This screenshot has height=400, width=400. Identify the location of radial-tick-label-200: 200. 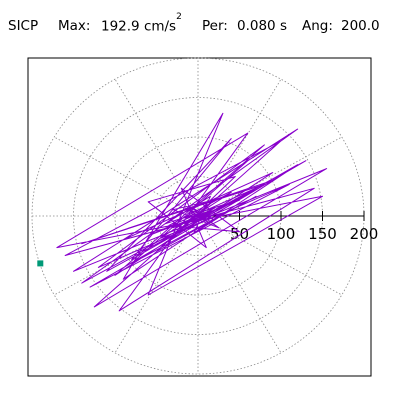
(364, 234).